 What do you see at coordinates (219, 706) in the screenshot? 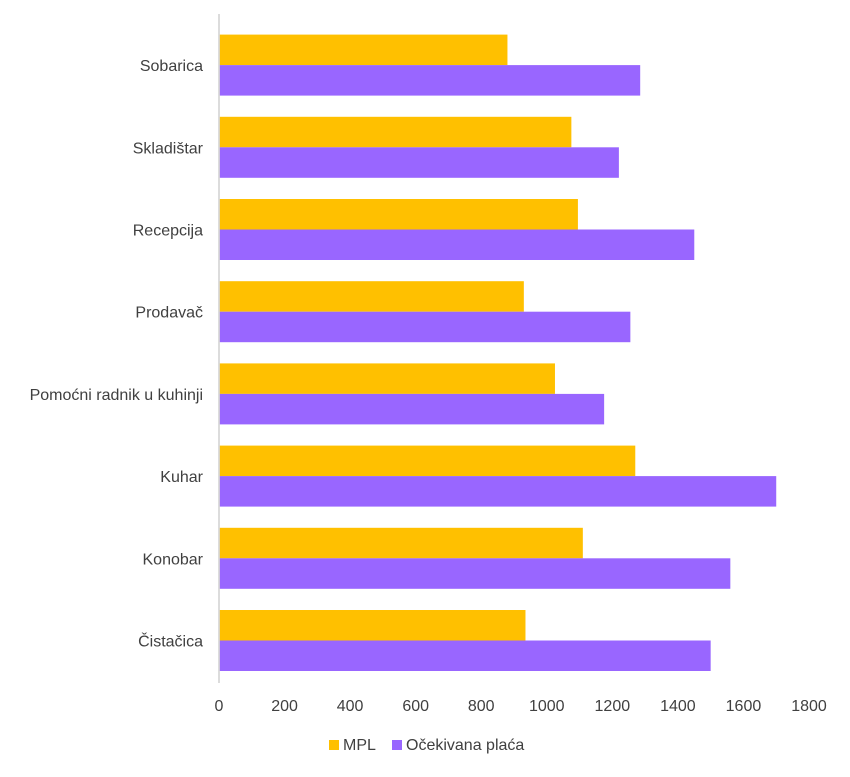
I see `x-tick-label: 0` at bounding box center [219, 706].